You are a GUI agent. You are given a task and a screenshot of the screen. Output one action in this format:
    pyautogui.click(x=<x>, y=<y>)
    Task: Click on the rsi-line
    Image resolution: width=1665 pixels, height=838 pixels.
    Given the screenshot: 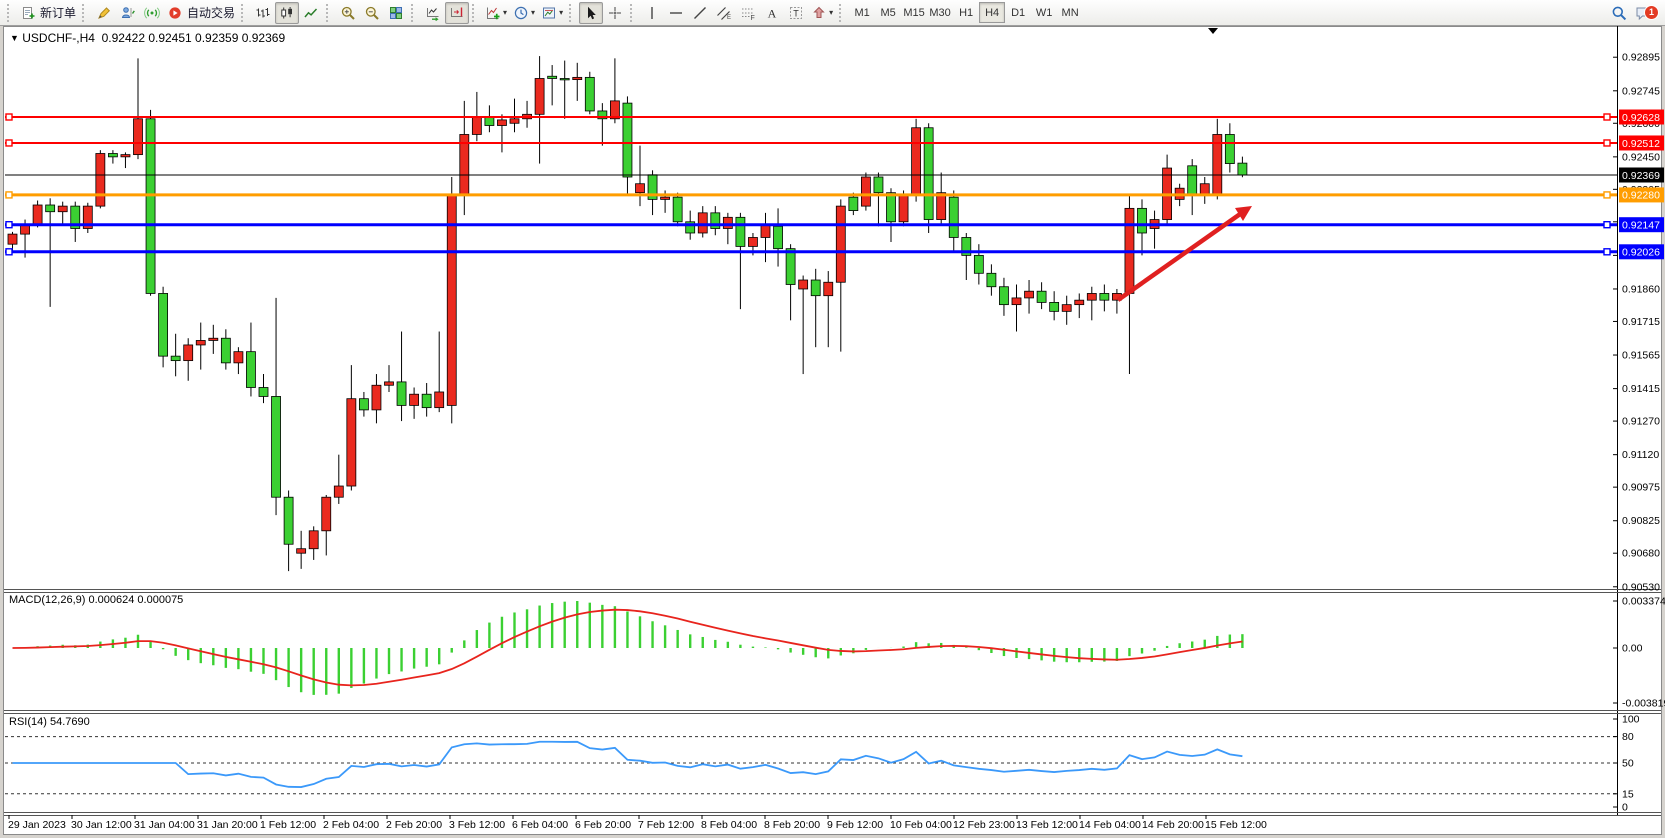 What is the action you would take?
    pyautogui.click(x=627, y=764)
    